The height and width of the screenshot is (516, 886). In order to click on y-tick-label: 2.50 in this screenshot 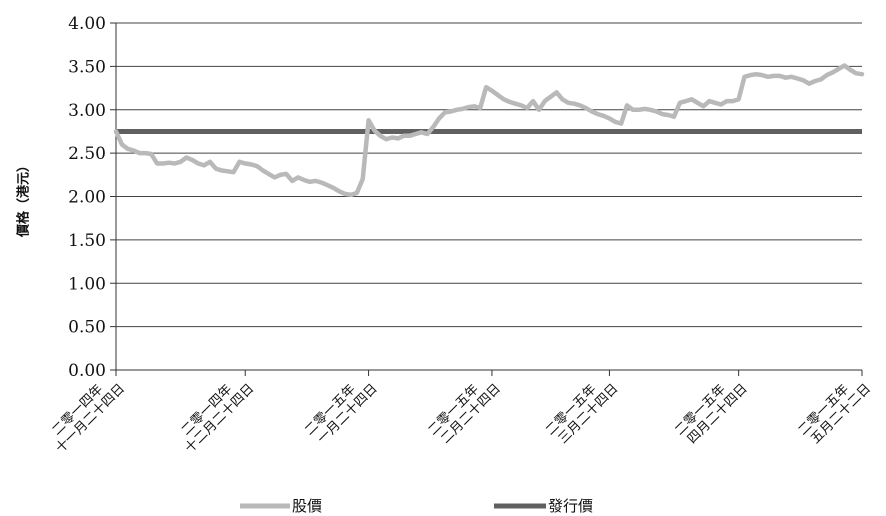, I will do `click(87, 154)`.